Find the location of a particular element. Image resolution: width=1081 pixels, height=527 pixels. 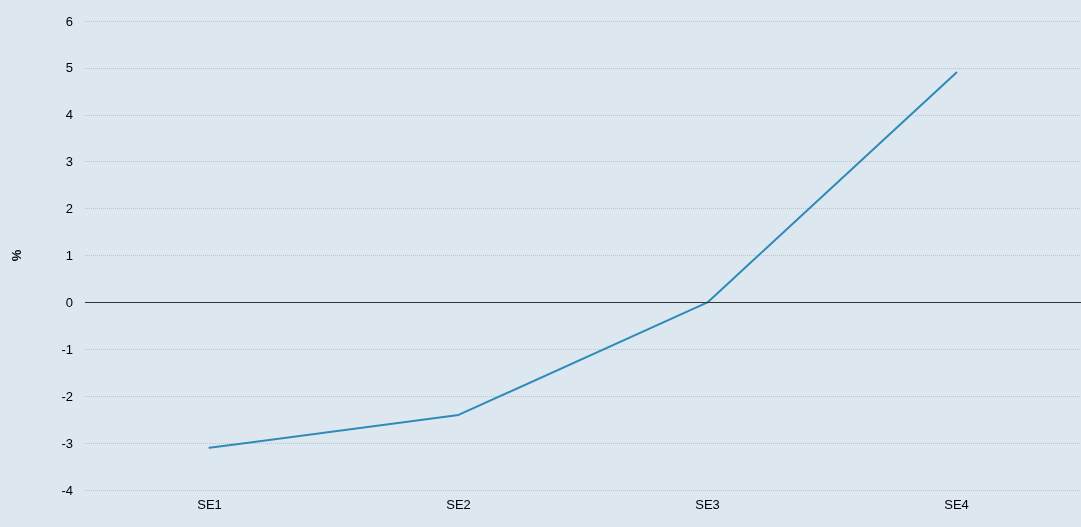

y-tick-label: -2 is located at coordinates (67, 396).